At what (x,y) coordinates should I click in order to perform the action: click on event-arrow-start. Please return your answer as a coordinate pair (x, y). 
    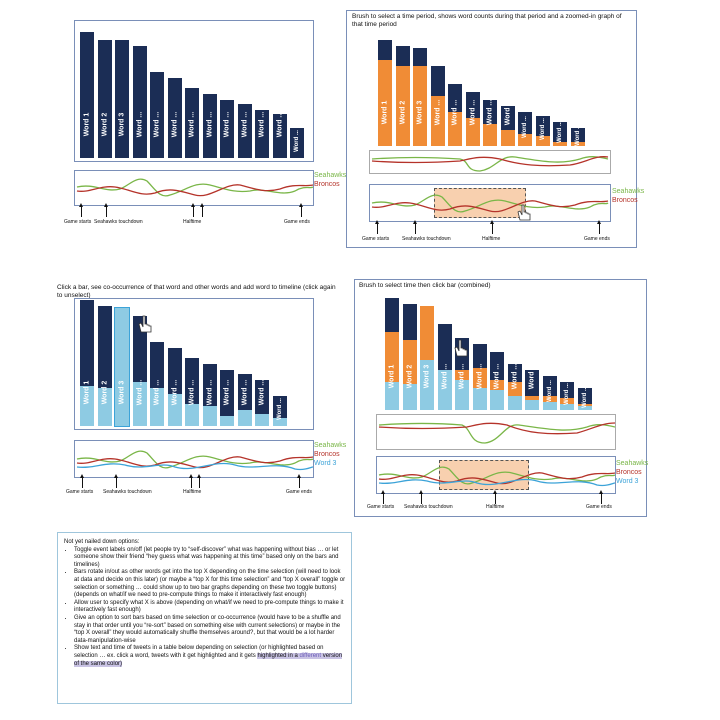
    Looking at the image, I should click on (81, 210).